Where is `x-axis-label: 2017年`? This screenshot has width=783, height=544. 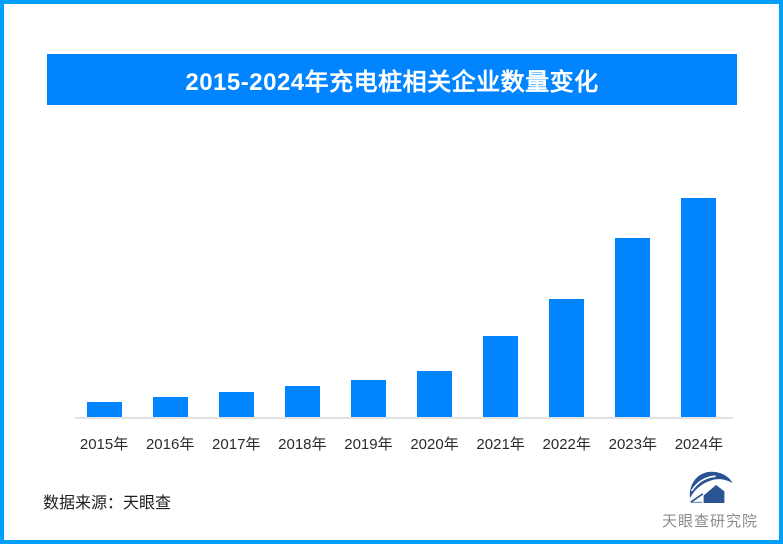
x-axis-label: 2017年 is located at coordinates (236, 444).